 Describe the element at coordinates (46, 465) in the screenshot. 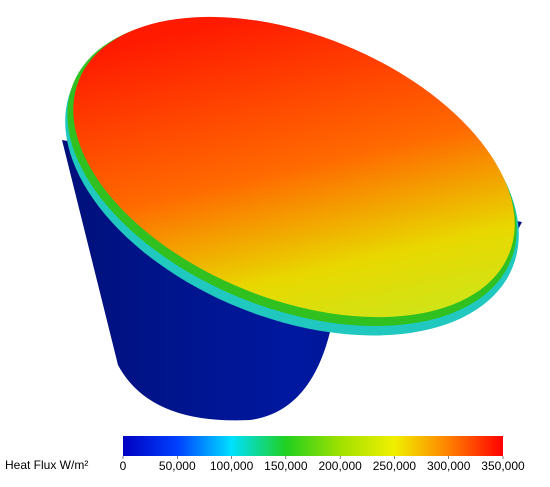

I see `colorbar-label: Heat Flux W/m²` at that location.